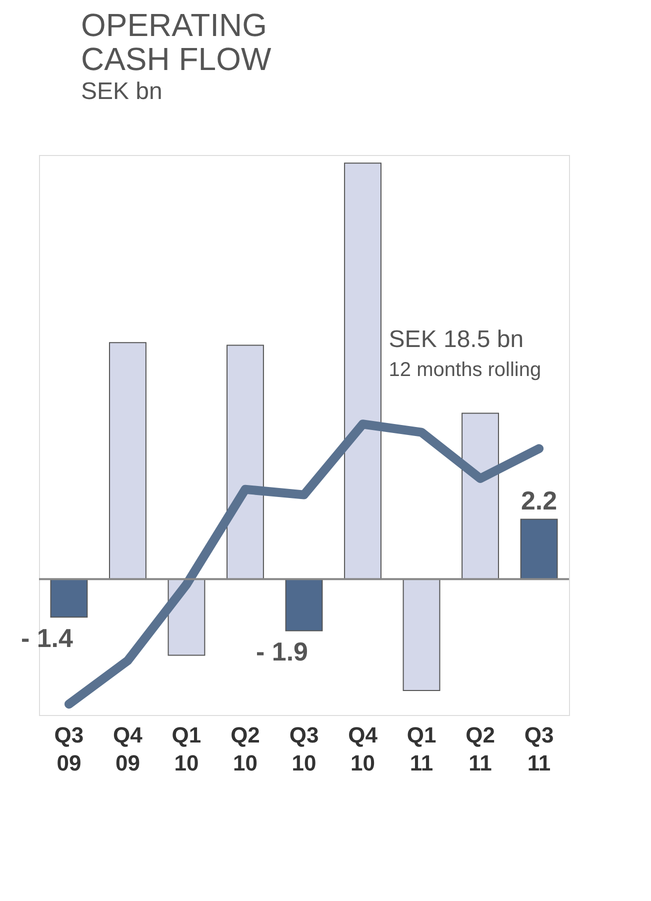 This screenshot has height=901, width=651. Describe the element at coordinates (539, 500) in the screenshot. I see `data-label: 2.2` at that location.